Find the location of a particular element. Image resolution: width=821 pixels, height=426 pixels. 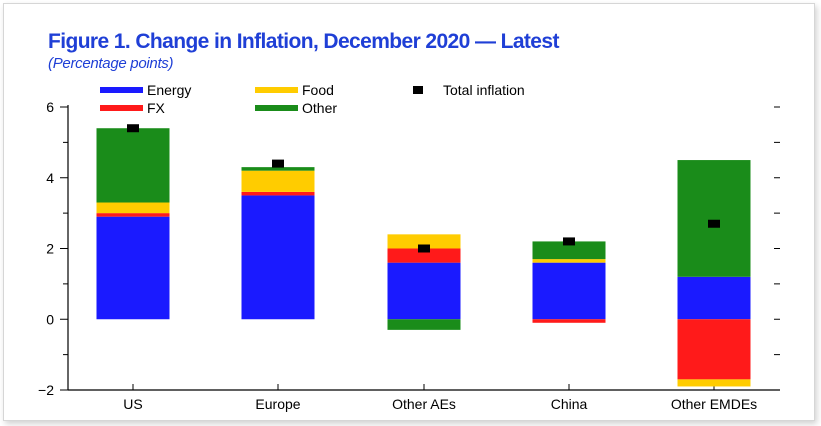

legend-swatch-fx is located at coordinates (121, 108).